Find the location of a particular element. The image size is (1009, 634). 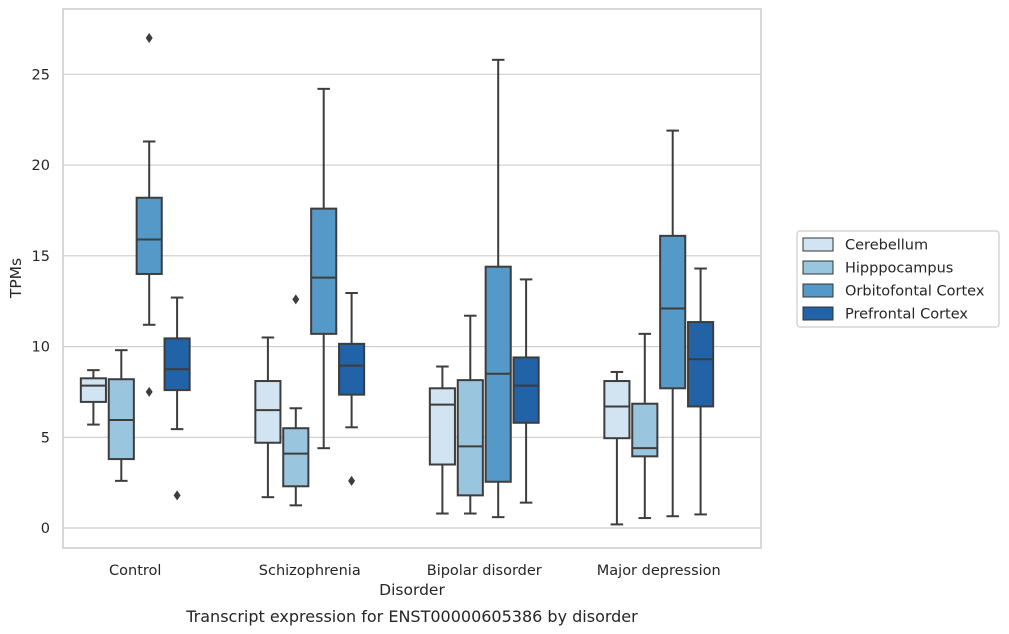

legend-label-4: Prefrontal Cortex is located at coordinates (906, 315).